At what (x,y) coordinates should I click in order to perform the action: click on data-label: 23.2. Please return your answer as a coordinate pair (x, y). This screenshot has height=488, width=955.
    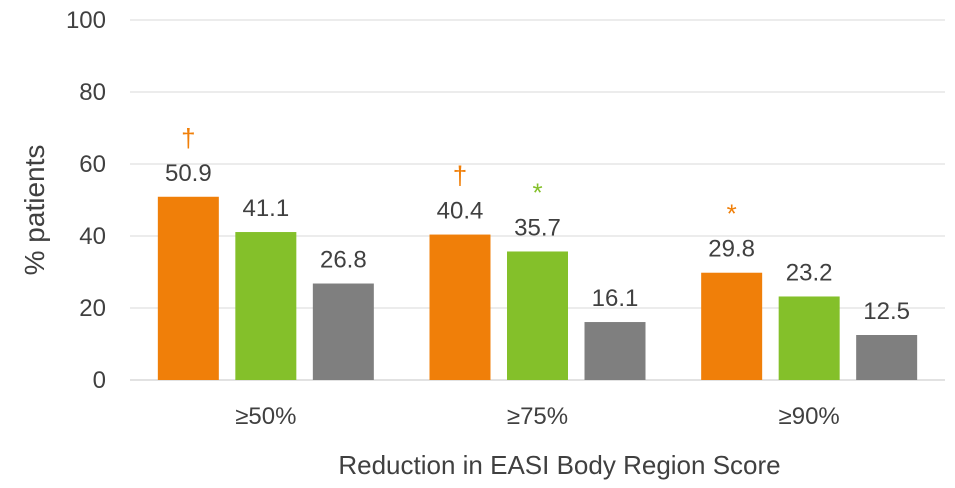
    Looking at the image, I should click on (809, 272).